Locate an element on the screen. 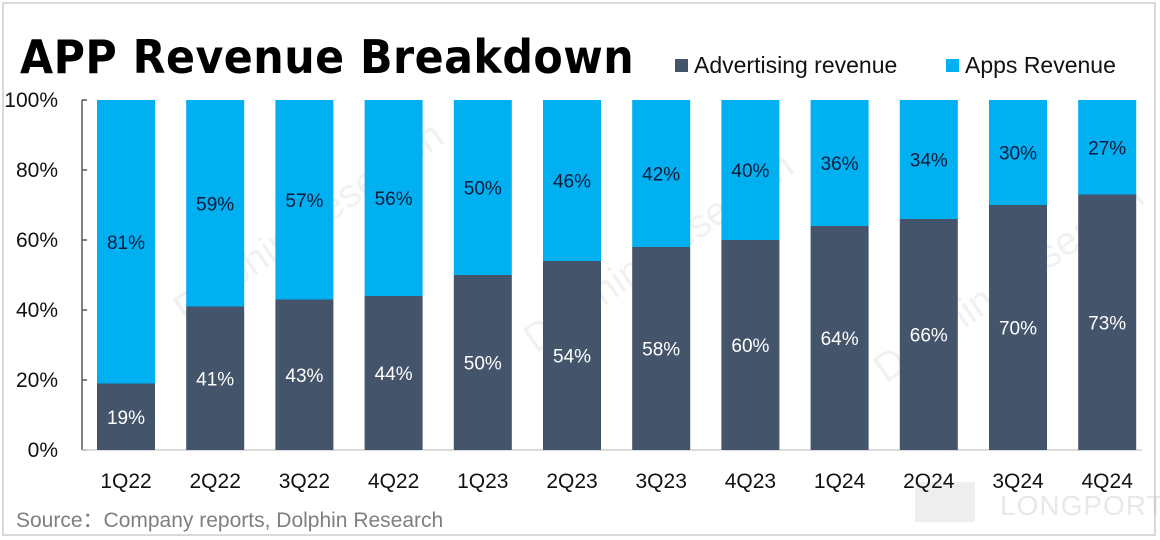 This screenshot has width=1160, height=540. data-label: 66% is located at coordinates (929, 336).